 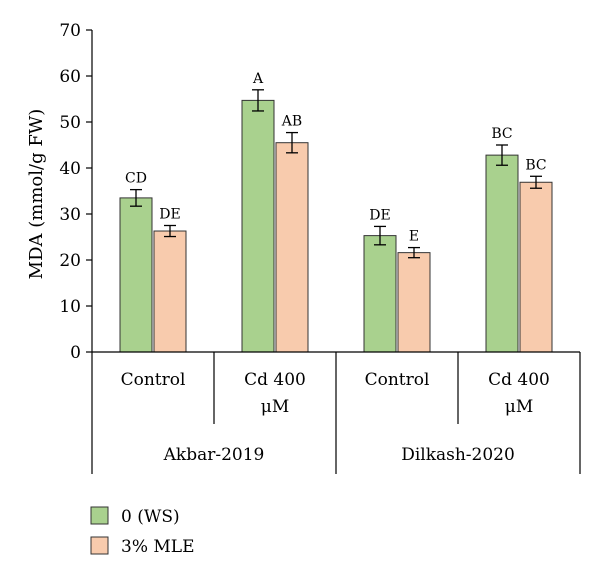 I want to click on y-tick-label: 50, so click(x=70, y=123).